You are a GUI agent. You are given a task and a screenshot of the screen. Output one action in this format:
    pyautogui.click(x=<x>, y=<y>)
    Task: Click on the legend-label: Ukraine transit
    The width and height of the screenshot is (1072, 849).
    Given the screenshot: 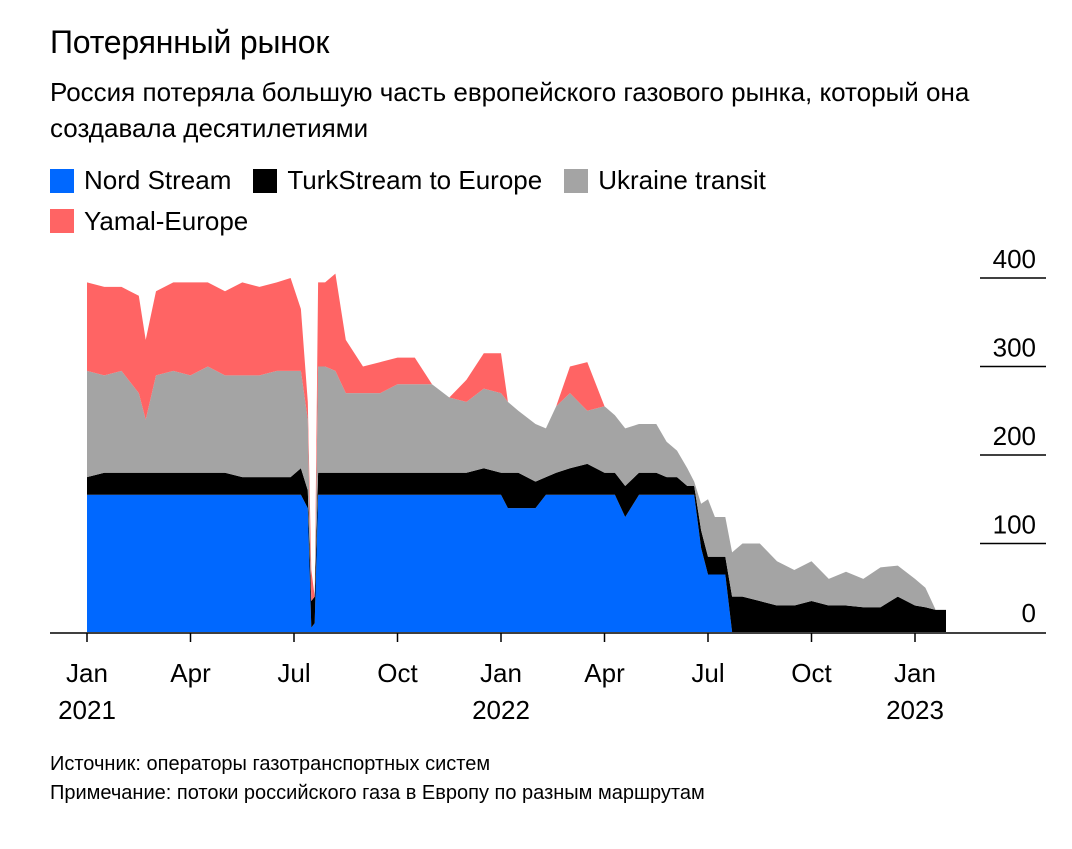 What is the action you would take?
    pyautogui.click(x=682, y=180)
    